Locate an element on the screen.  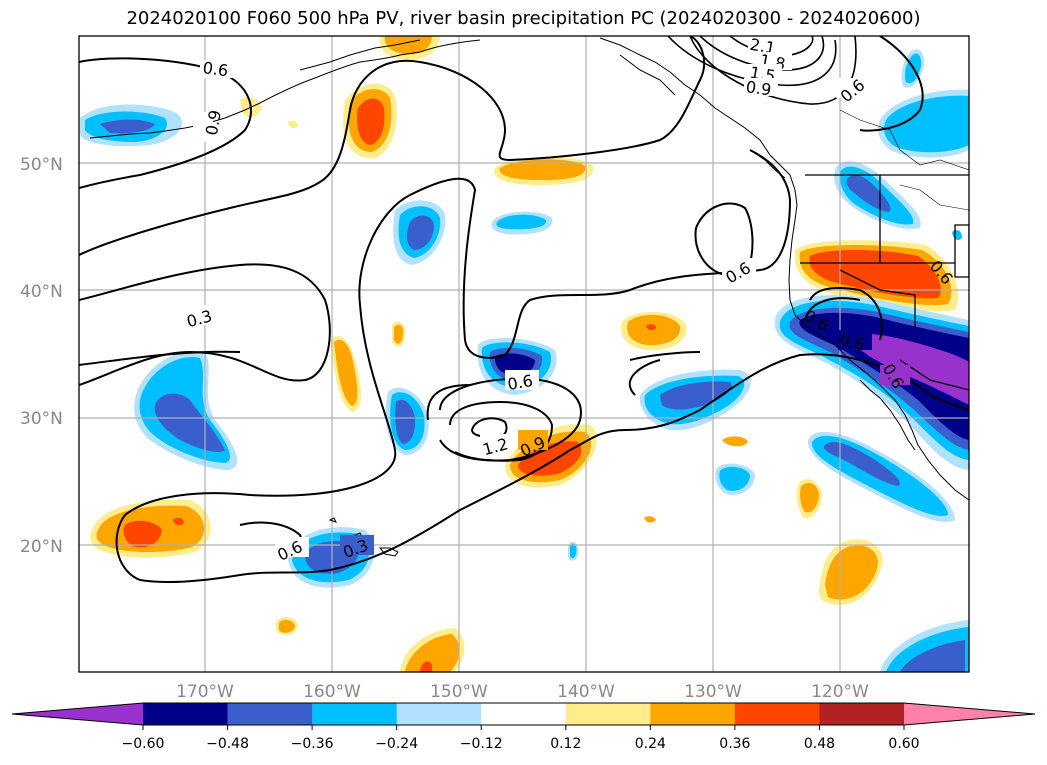
longitude-label: 130°W is located at coordinates (713, 692).